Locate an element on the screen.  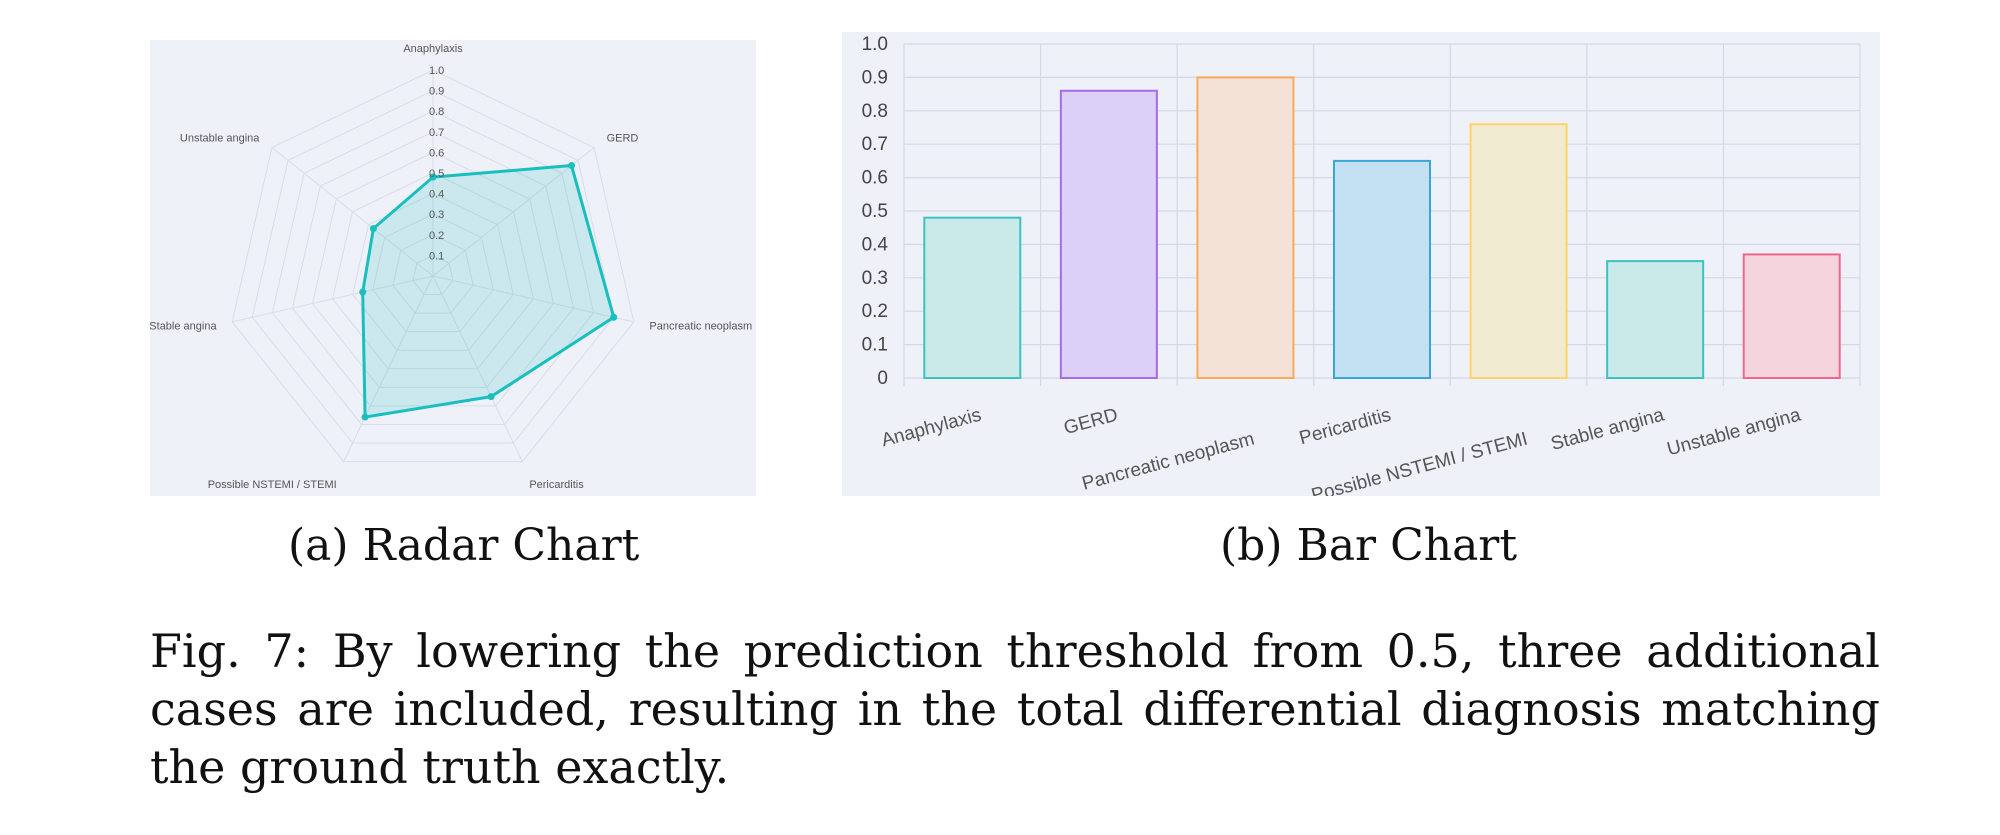
bar-gerd is located at coordinates (1108, 234).